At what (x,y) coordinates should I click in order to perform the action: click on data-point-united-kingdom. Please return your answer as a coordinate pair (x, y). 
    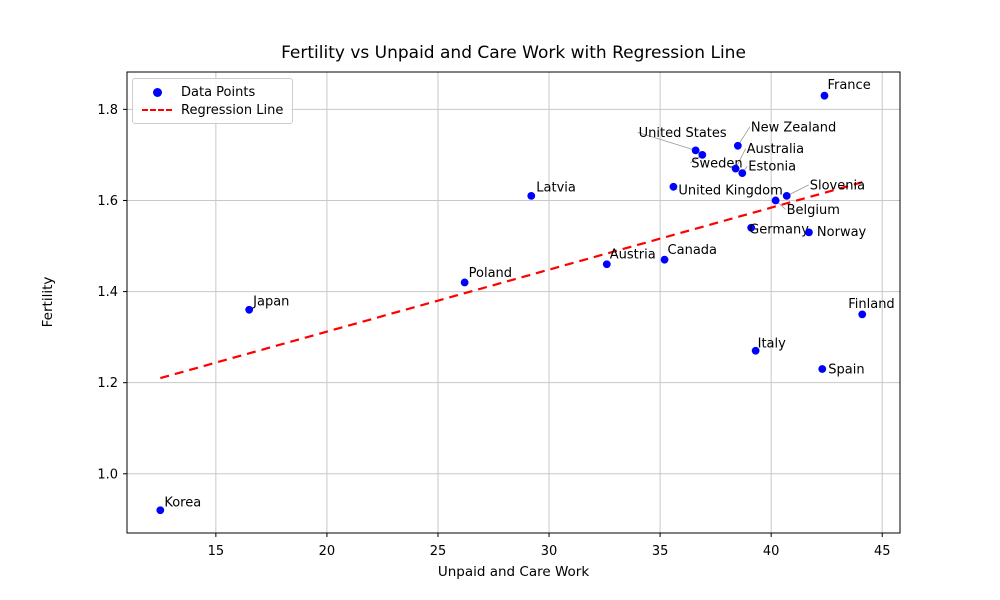
    Looking at the image, I should click on (673, 186).